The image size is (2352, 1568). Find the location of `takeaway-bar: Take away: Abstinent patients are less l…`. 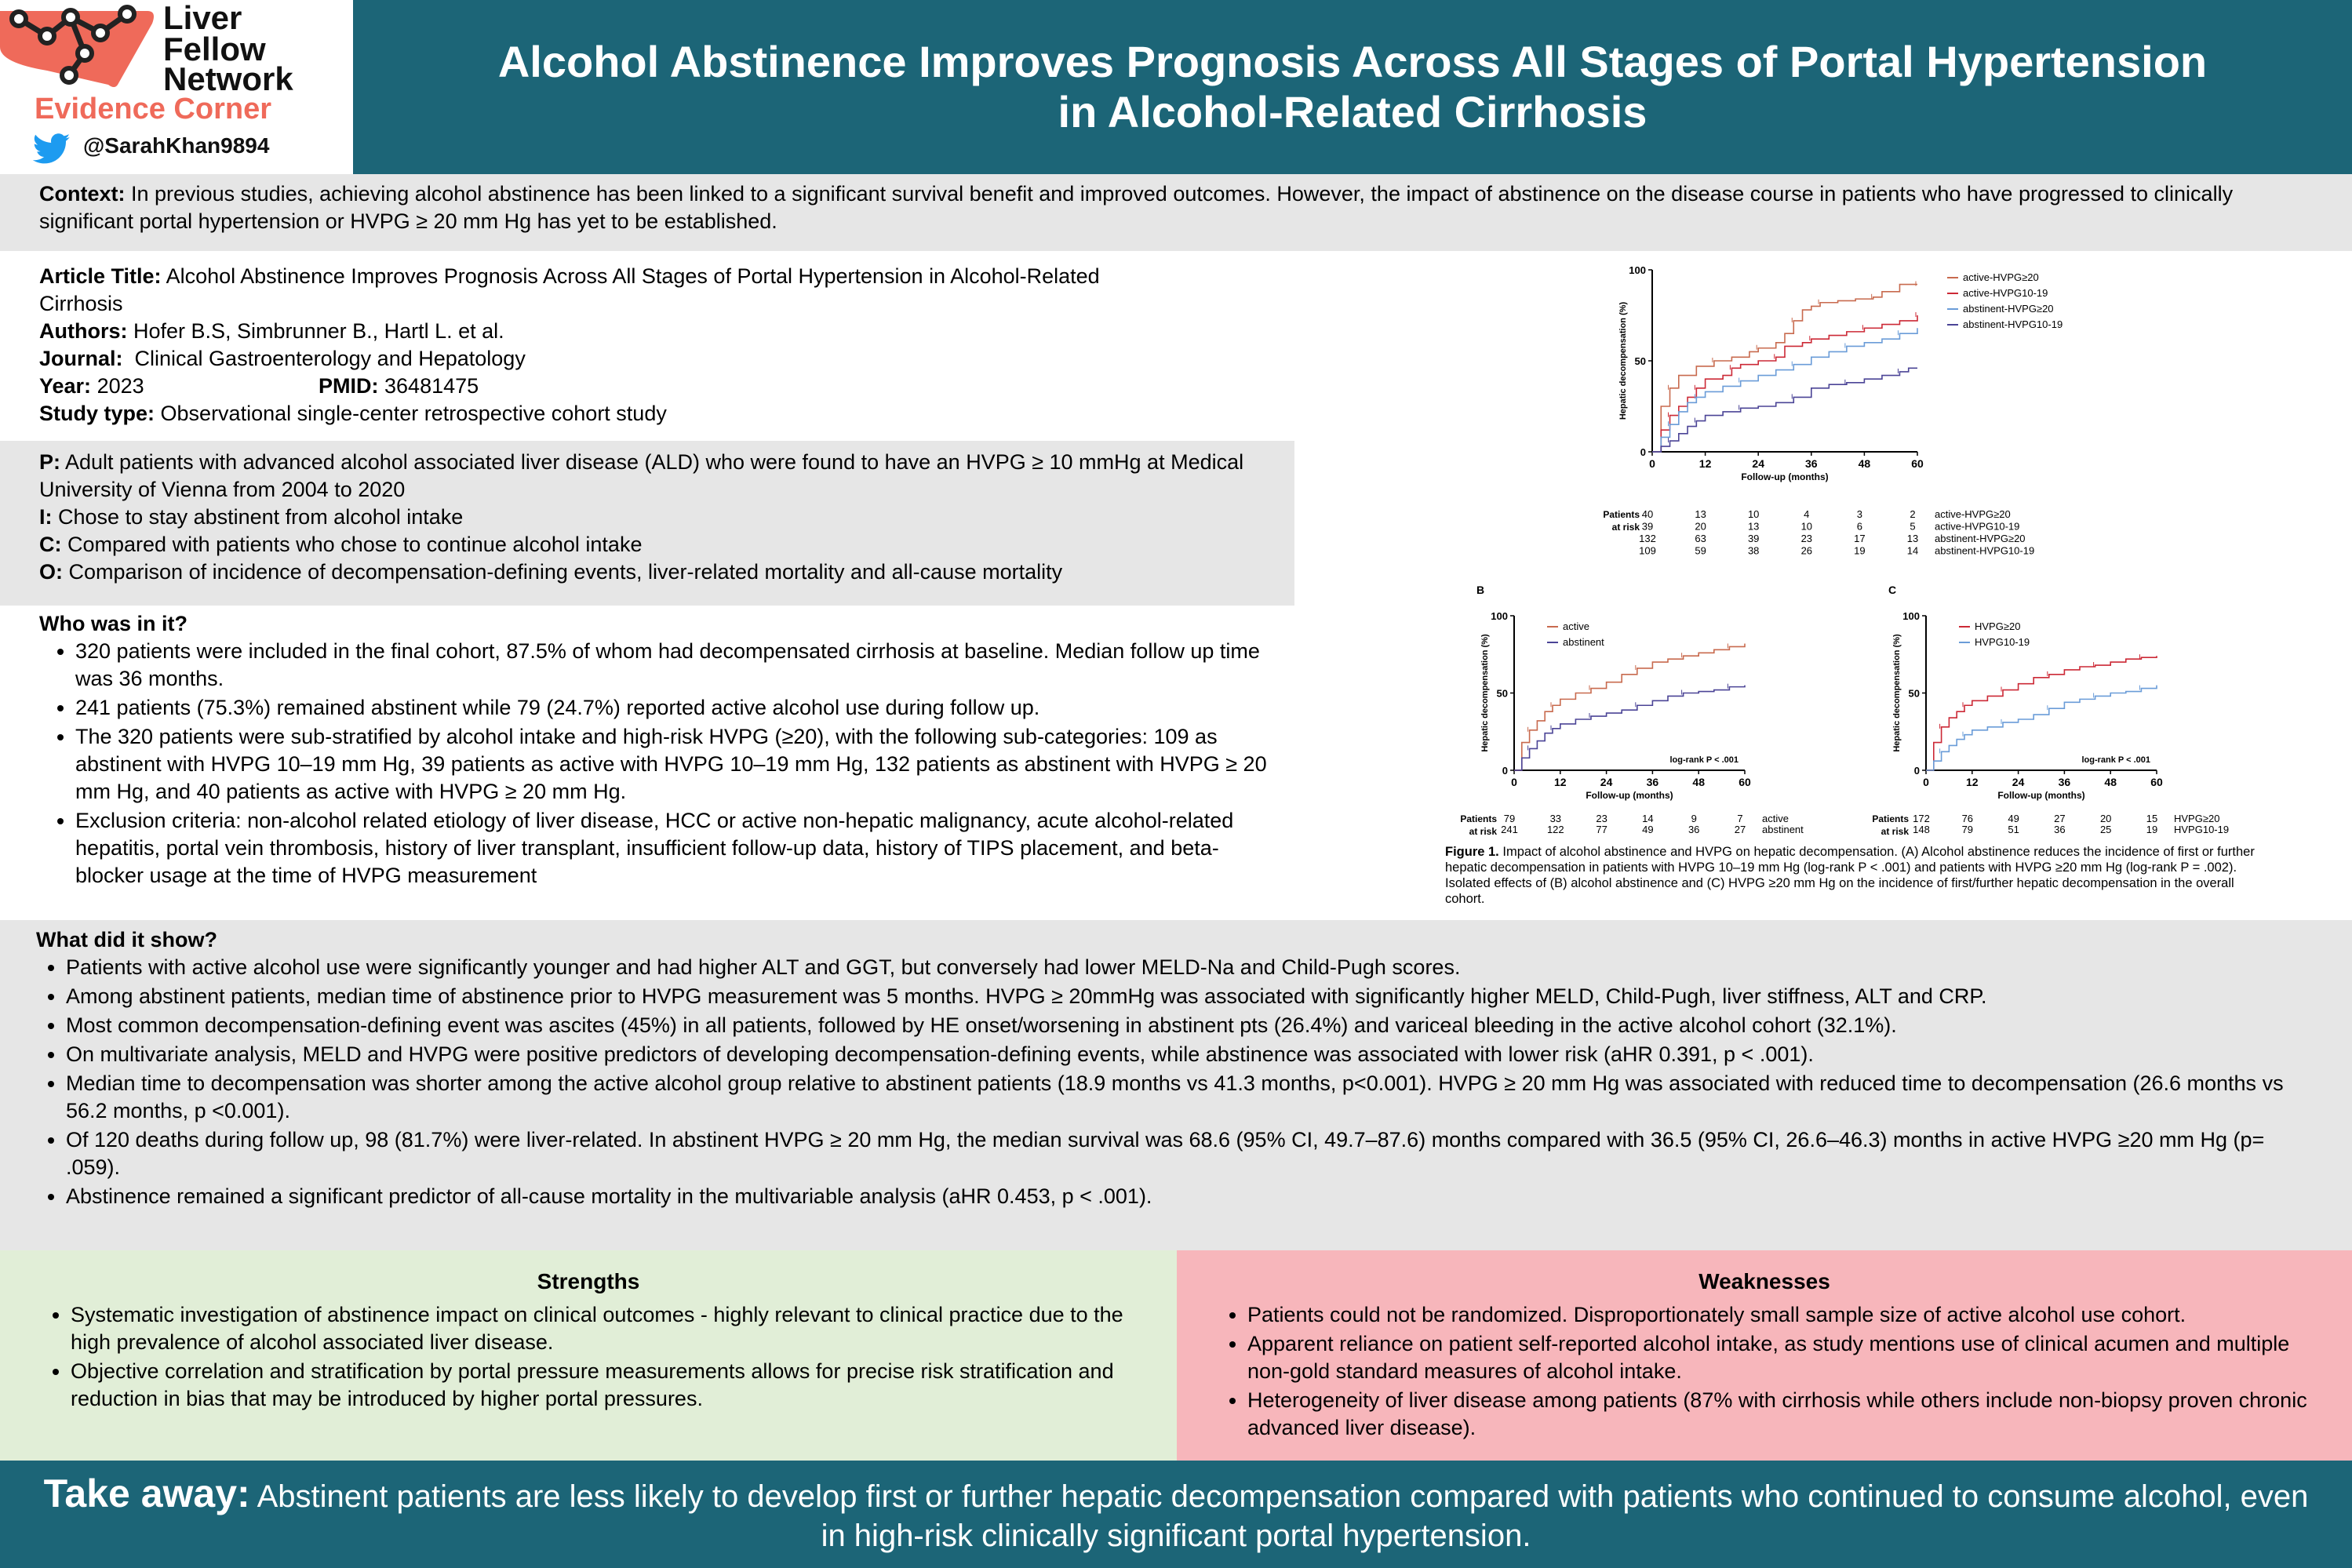

takeaway-bar: Take away: Abstinent patients are less l… is located at coordinates (1176, 1514).